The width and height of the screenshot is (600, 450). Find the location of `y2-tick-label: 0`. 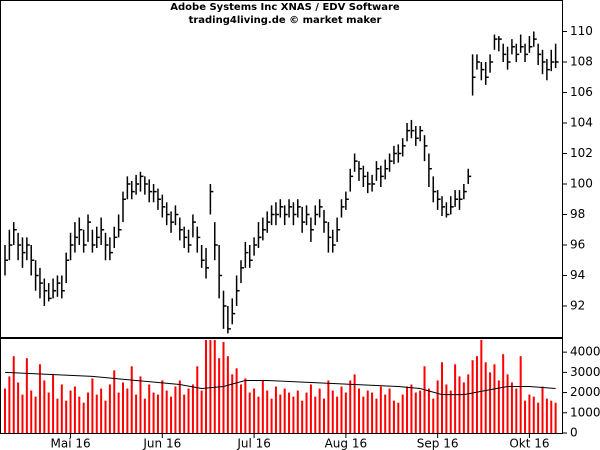

y2-tick-label: 0 is located at coordinates (574, 433).